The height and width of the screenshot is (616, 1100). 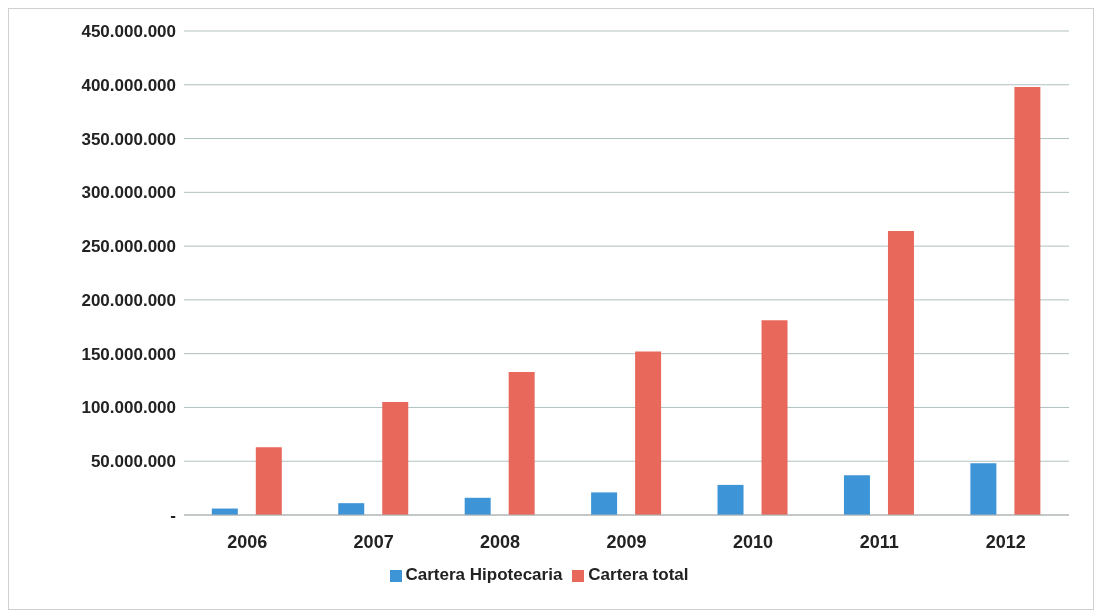 What do you see at coordinates (752, 541) in the screenshot?
I see `x-tick-label: 2010` at bounding box center [752, 541].